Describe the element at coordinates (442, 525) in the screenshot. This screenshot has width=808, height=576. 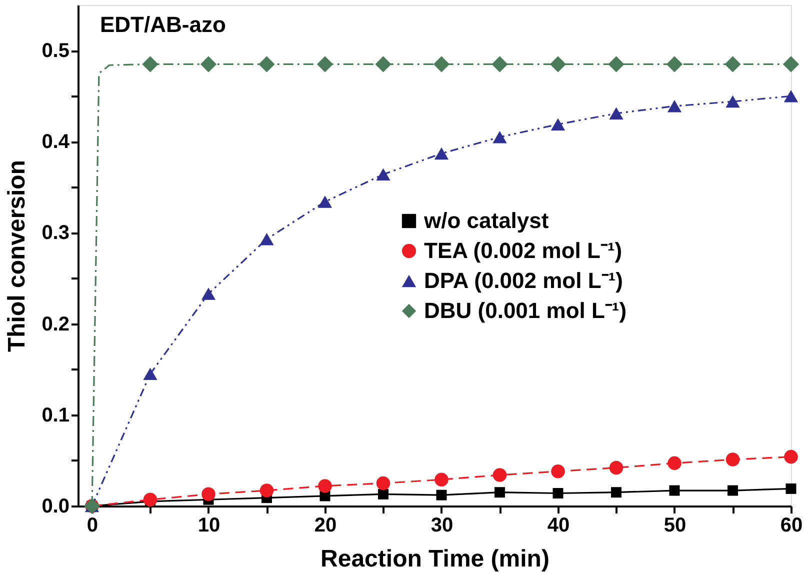
I see `x-tick-label: 30` at that location.